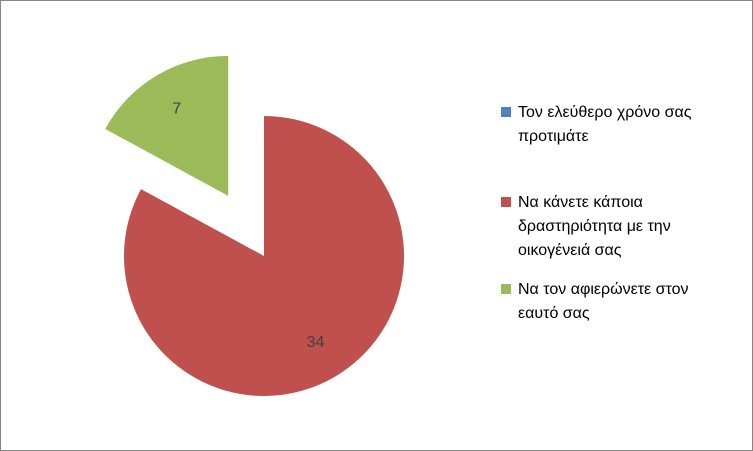 Image resolution: width=753 pixels, height=451 pixels. Describe the element at coordinates (176, 108) in the screenshot. I see `data-label: 7` at that location.